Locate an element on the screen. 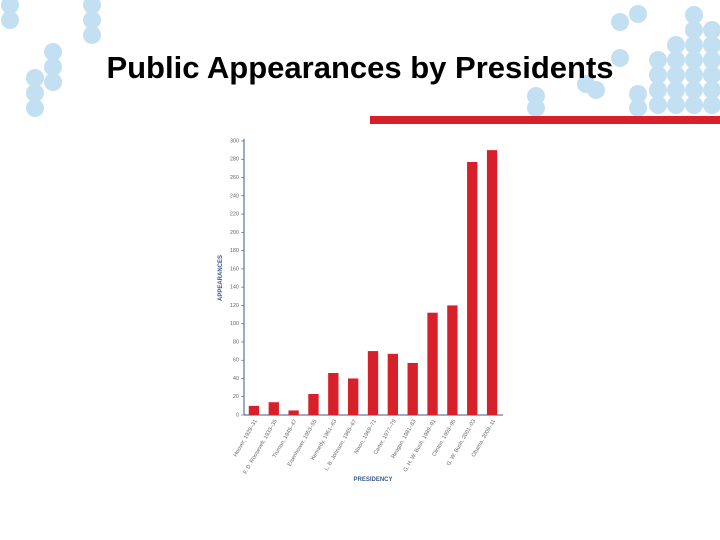  y-axis-title: APPEARANCES is located at coordinates (221, 278).